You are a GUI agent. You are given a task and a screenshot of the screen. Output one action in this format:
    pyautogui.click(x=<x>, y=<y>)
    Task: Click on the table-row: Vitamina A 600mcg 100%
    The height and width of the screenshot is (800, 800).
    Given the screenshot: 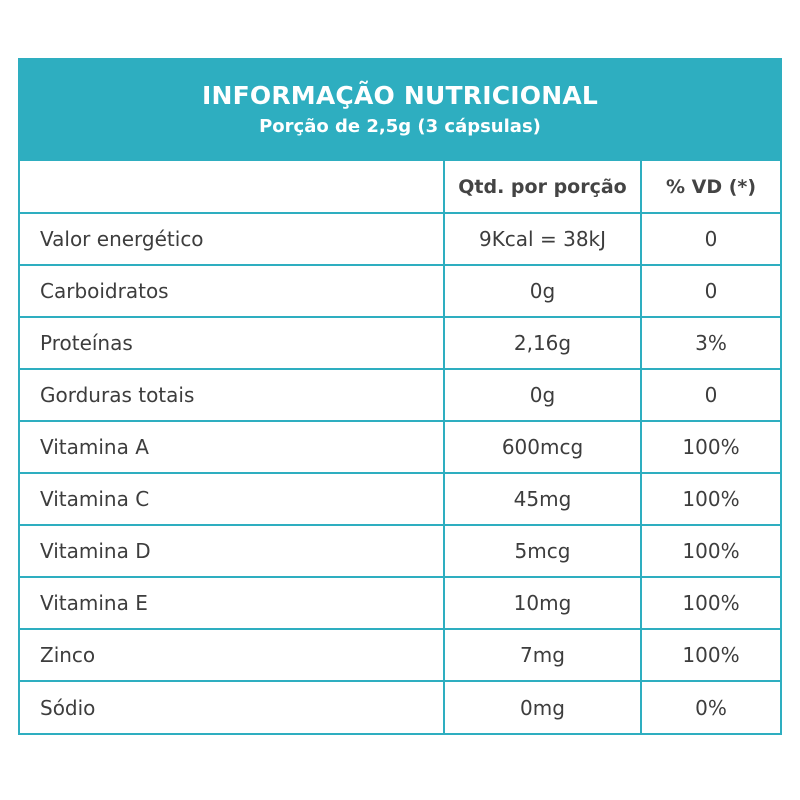 What is the action you would take?
    pyautogui.click(x=400, y=446)
    